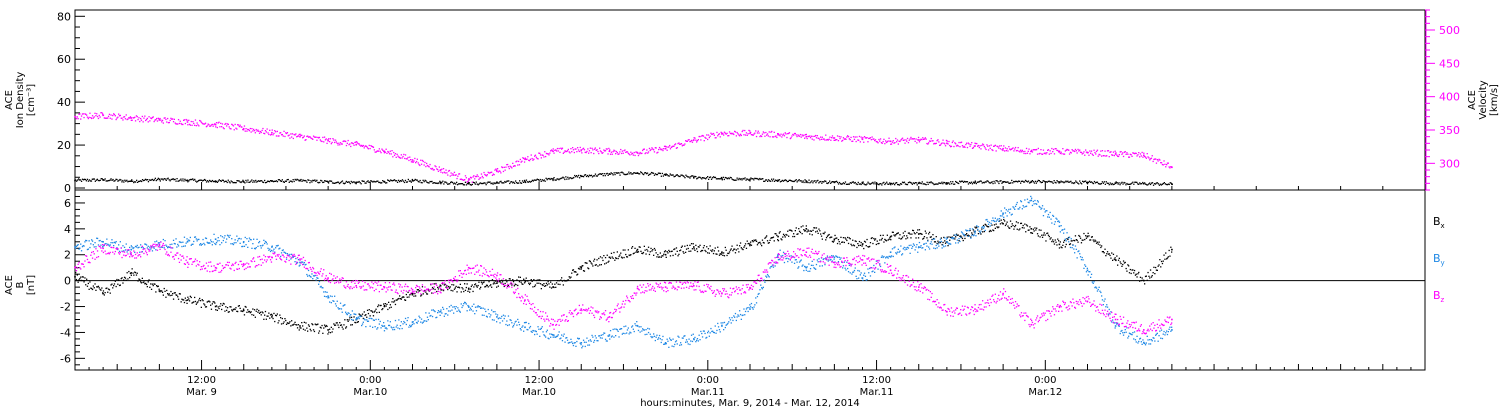 The image size is (1500, 414). What do you see at coordinates (65, 307) in the screenshot?
I see `b-tick-label: -2` at bounding box center [65, 307].